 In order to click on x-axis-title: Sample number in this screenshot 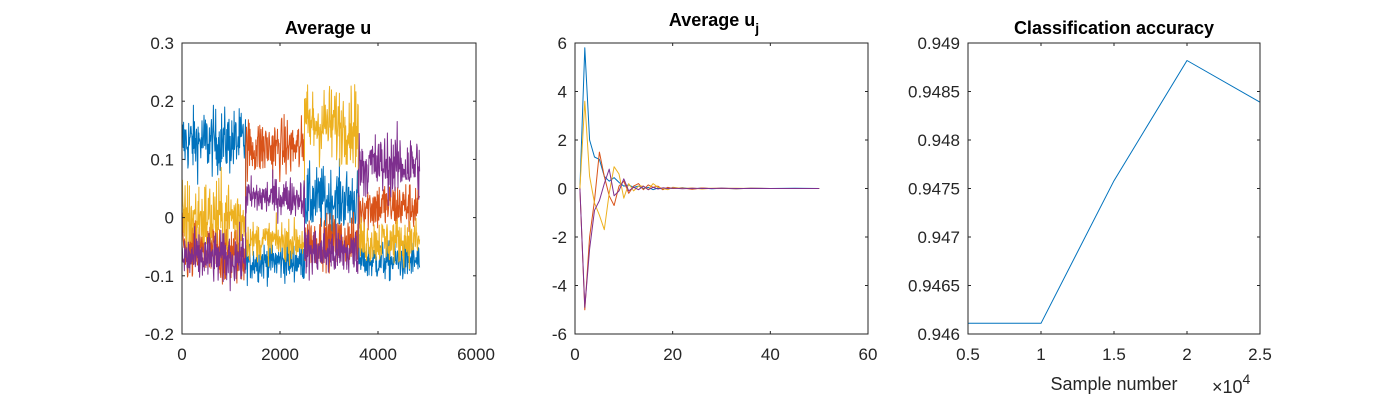, I will do `click(1113, 384)`.